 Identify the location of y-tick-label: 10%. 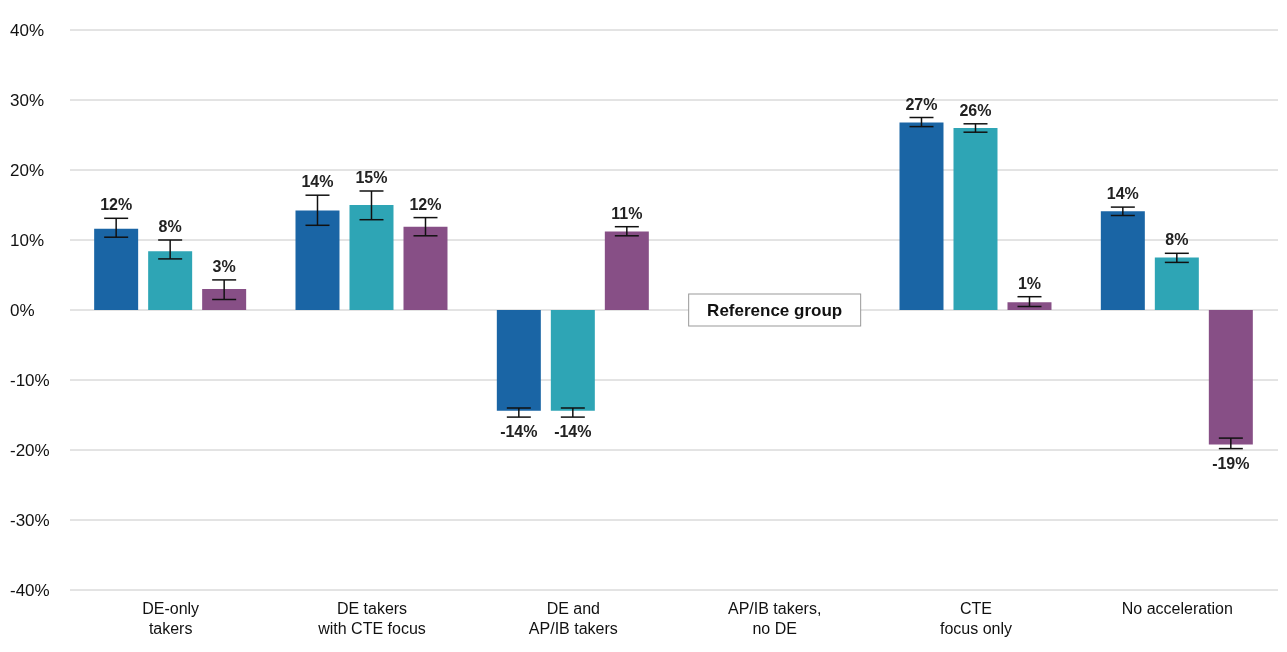
(27, 241).